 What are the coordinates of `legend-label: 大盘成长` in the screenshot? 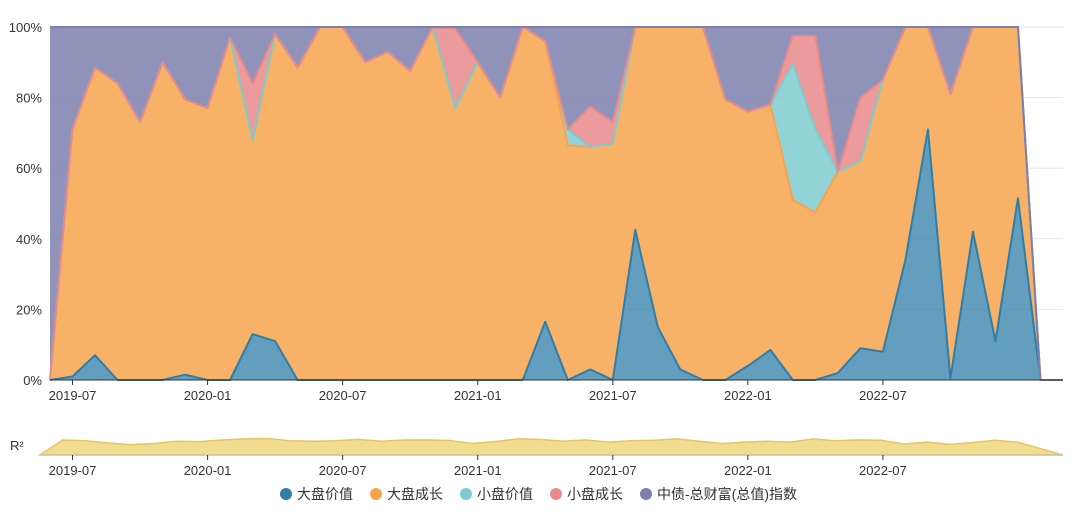 It's located at (415, 494).